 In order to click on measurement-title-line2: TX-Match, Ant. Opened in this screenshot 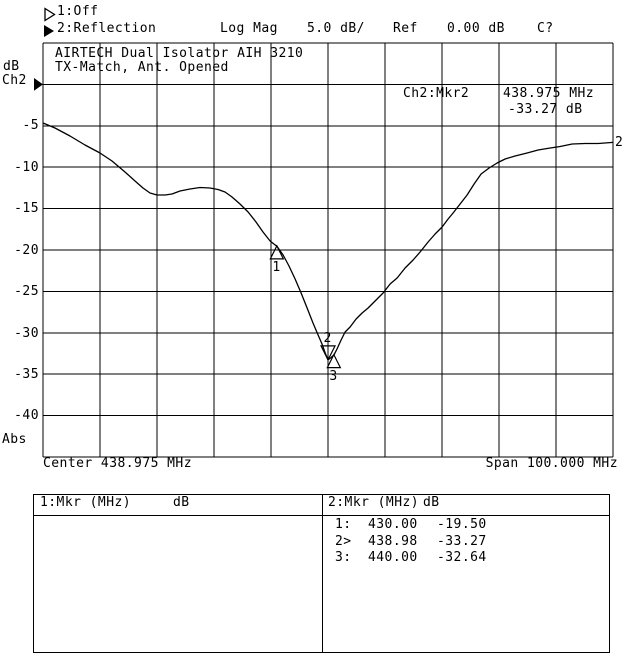, I will do `click(142, 67)`.